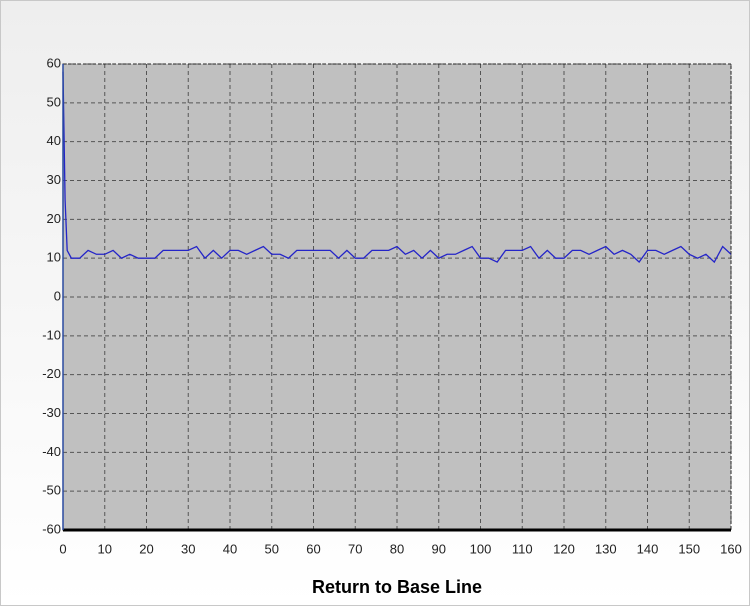 Image resolution: width=750 pixels, height=606 pixels. I want to click on y-tick-label: 20, so click(54, 218).